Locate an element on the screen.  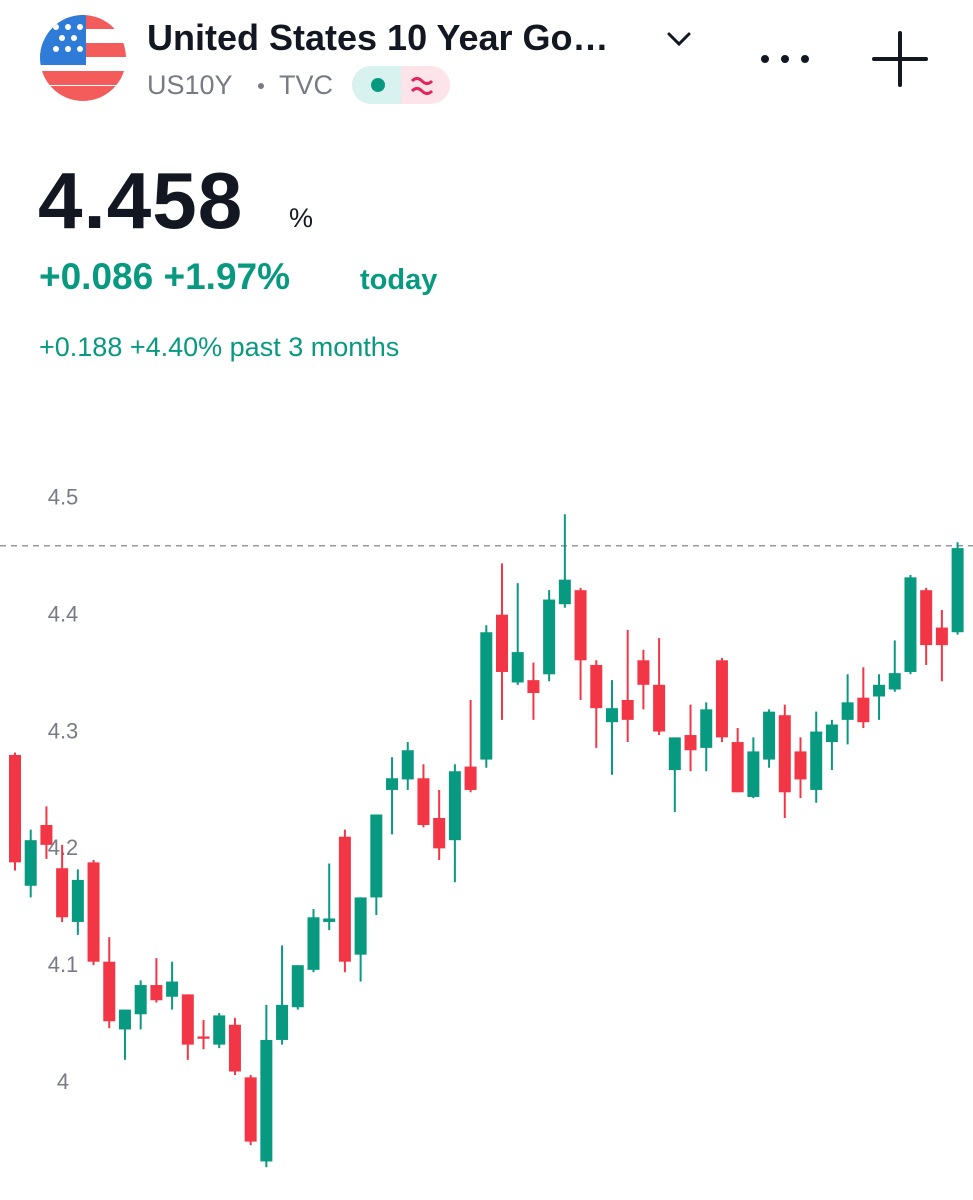
y-tick-label: 4.5 is located at coordinates (63, 497).